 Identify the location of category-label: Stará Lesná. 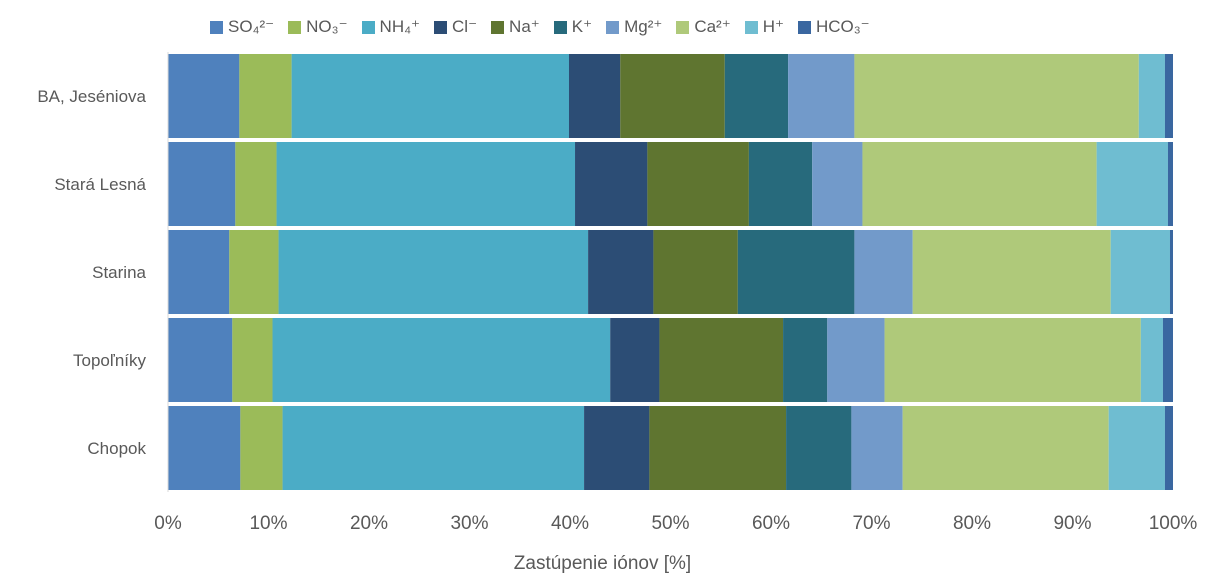
(100, 184).